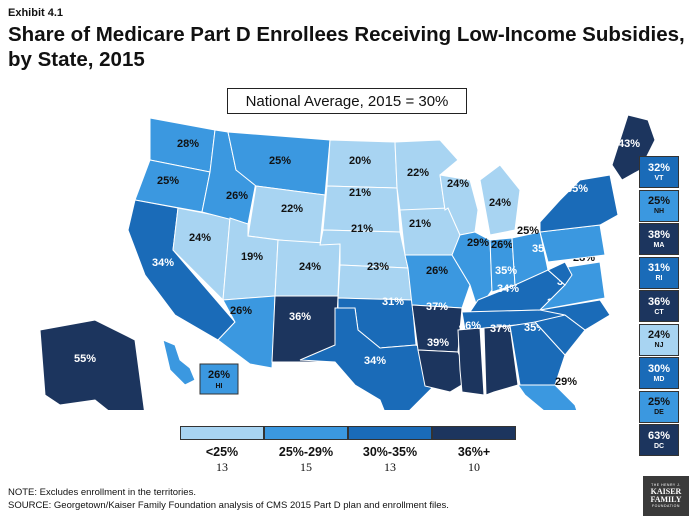  What do you see at coordinates (310, 267) in the screenshot?
I see `state-label-co: 24%` at bounding box center [310, 267].